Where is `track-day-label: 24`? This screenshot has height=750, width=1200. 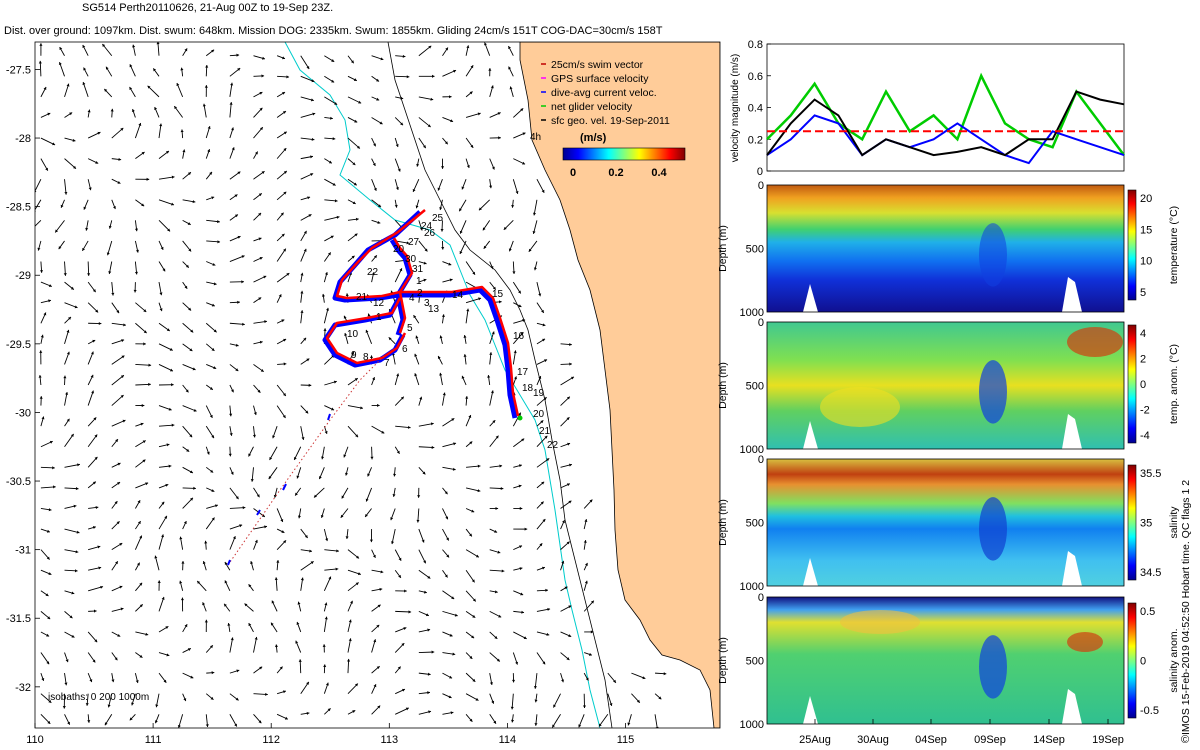 track-day-label: 24 is located at coordinates (427, 226).